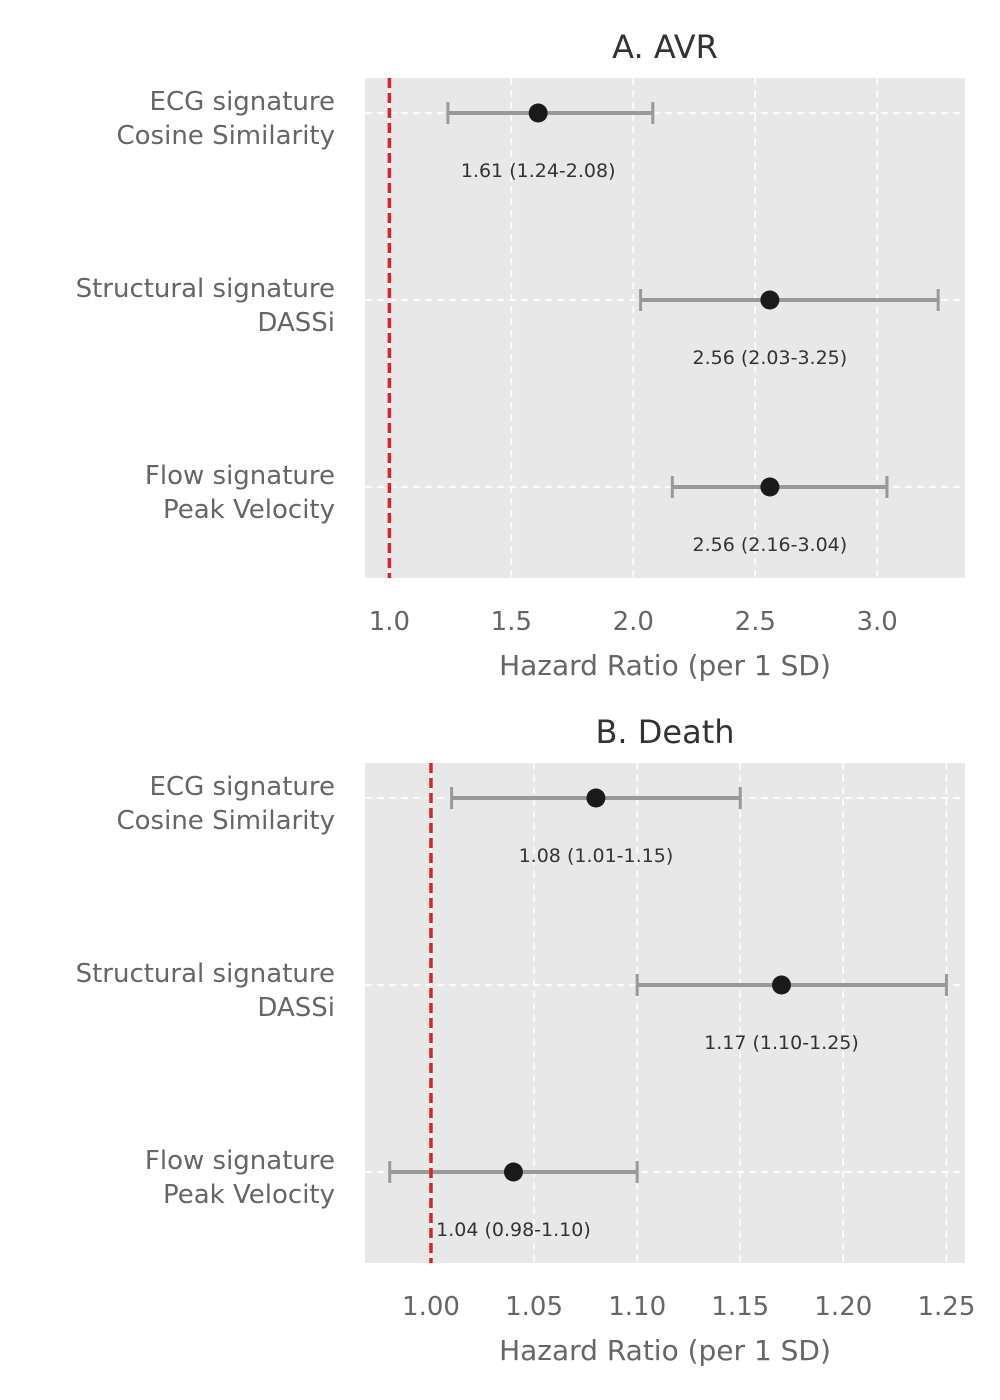 Image resolution: width=1000 pixels, height=1400 pixels. Describe the element at coordinates (513, 1230) in the screenshot. I see `data-label: 1.04 (0.98-1.10)` at that location.